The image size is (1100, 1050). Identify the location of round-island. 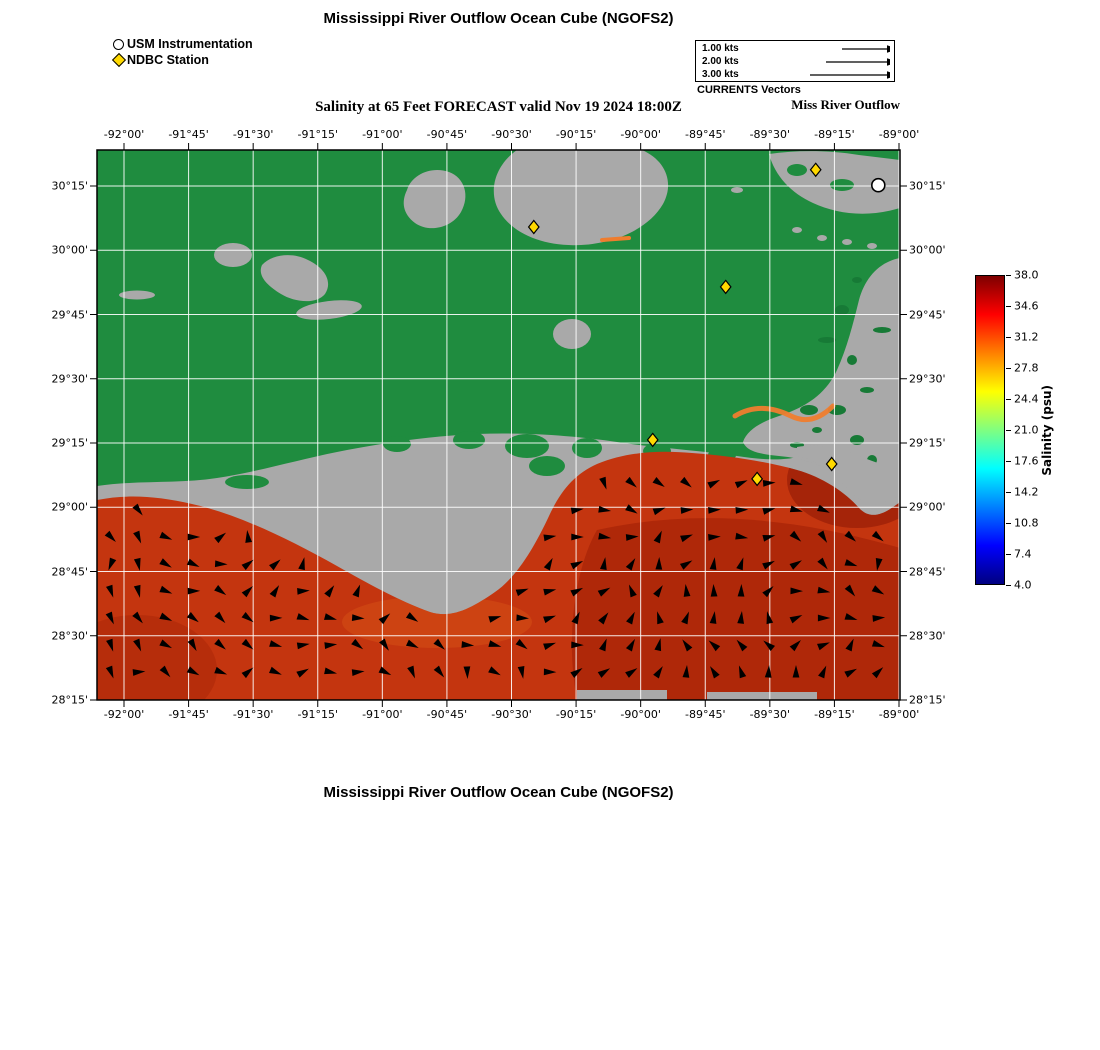
(434, 199).